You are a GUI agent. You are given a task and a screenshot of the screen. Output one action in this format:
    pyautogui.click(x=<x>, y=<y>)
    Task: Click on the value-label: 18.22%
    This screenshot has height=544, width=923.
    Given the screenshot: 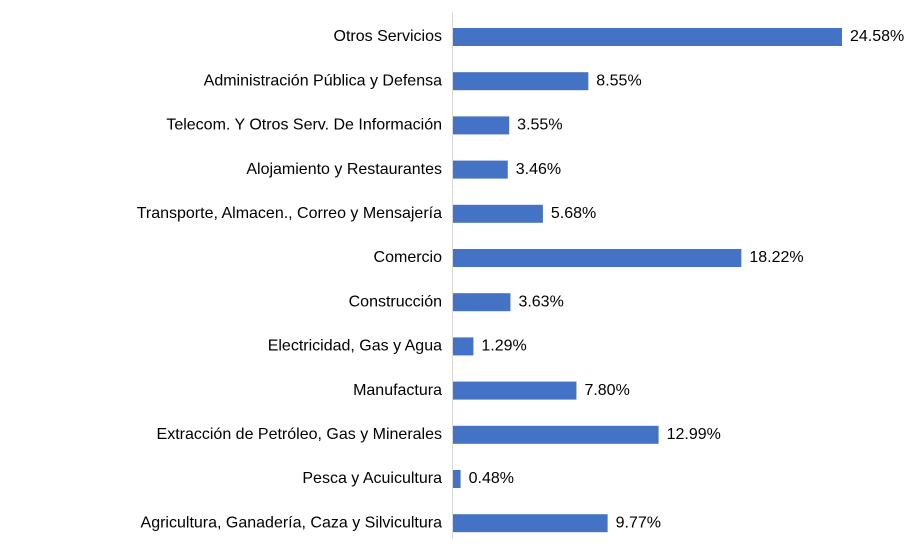 What is the action you would take?
    pyautogui.click(x=776, y=257)
    